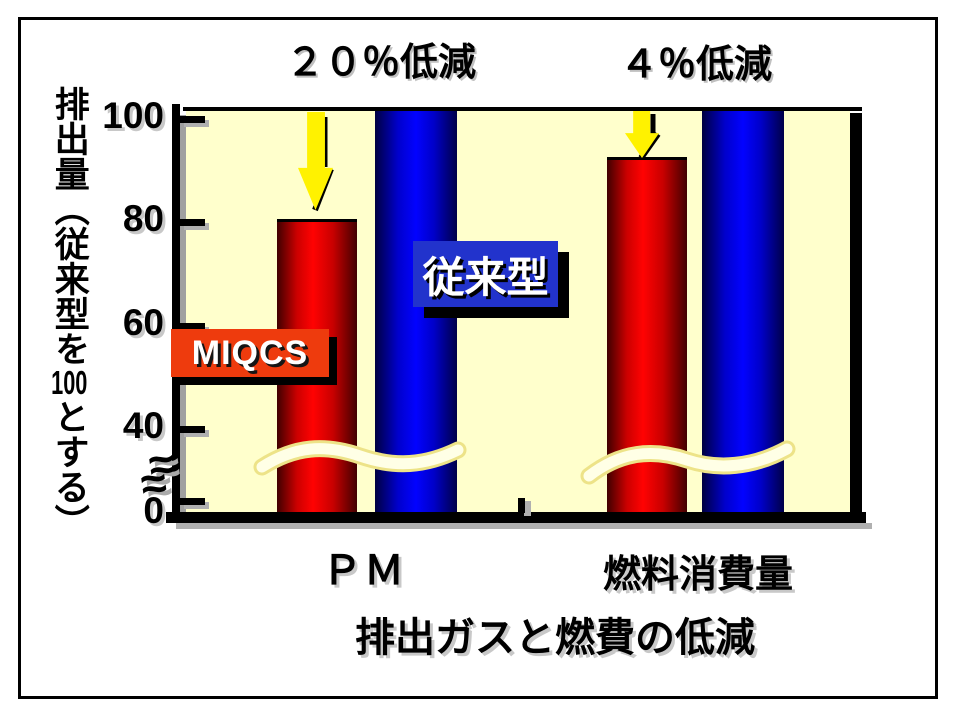  Describe the element at coordinates (697, 575) in the screenshot. I see `category-label-fuel: 燃料消費量` at that location.